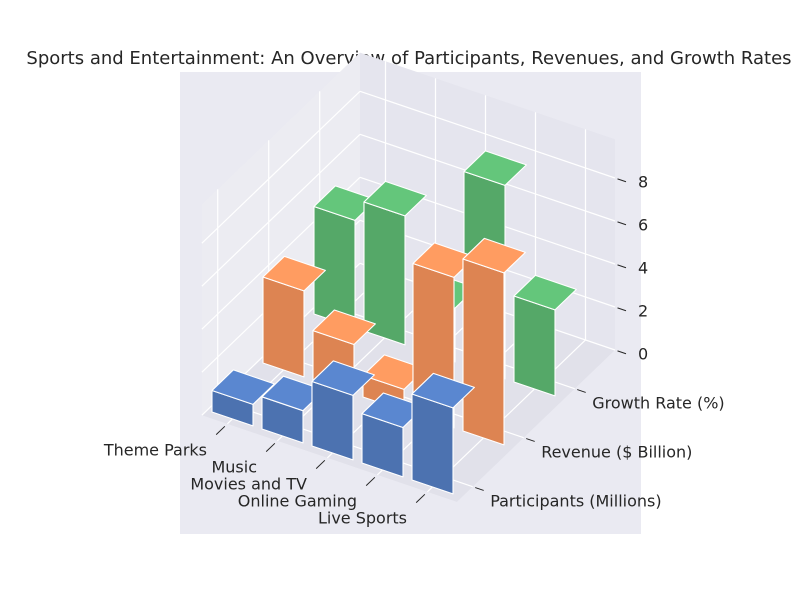 This screenshot has width=800, height=604. Describe the element at coordinates (643, 268) in the screenshot. I see `z-tick-label: 4` at that location.